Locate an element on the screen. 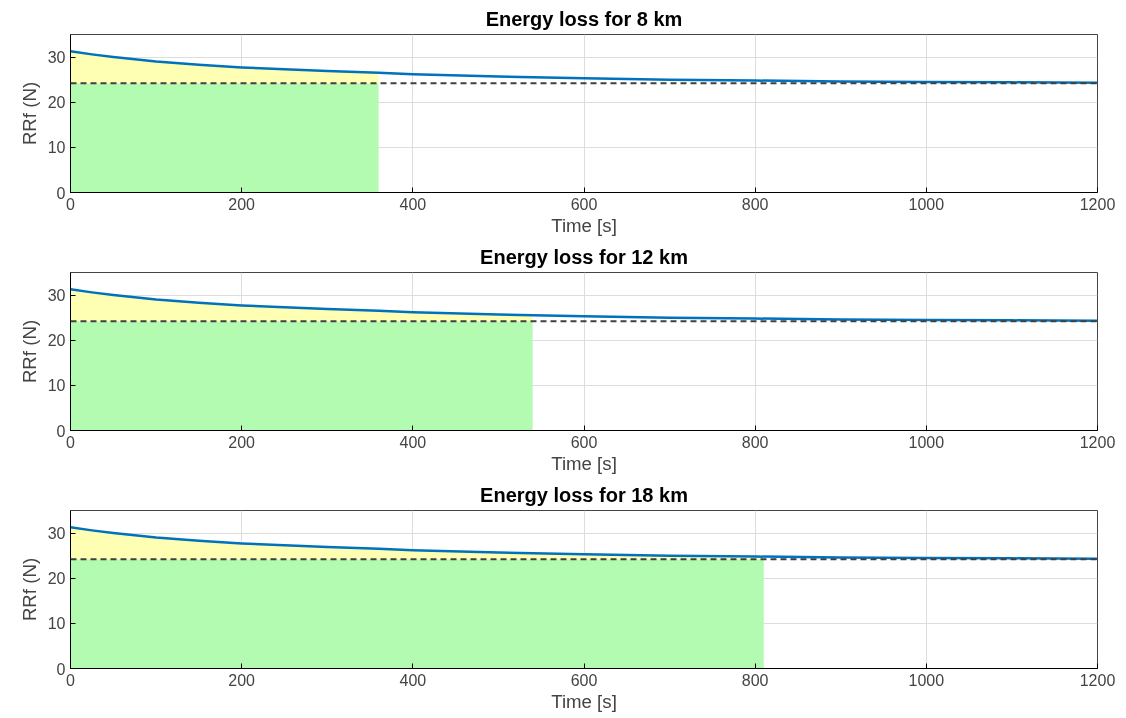  chart-title: Energy loss for 8 km is located at coordinates (584, 18).